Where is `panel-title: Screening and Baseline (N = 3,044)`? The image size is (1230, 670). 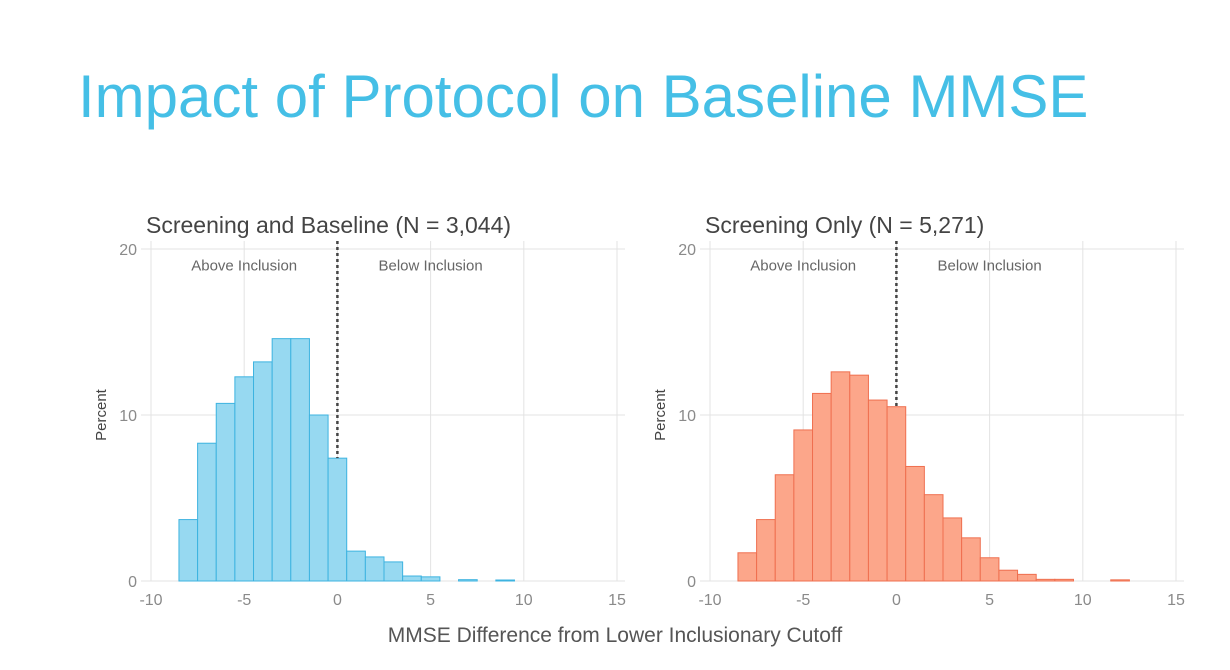 panel-title: Screening and Baseline (N = 3,044) is located at coordinates (328, 225).